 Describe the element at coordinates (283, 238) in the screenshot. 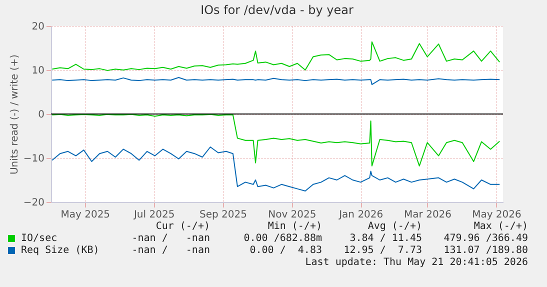

I see `text: 0.00 /682.88m` at that location.